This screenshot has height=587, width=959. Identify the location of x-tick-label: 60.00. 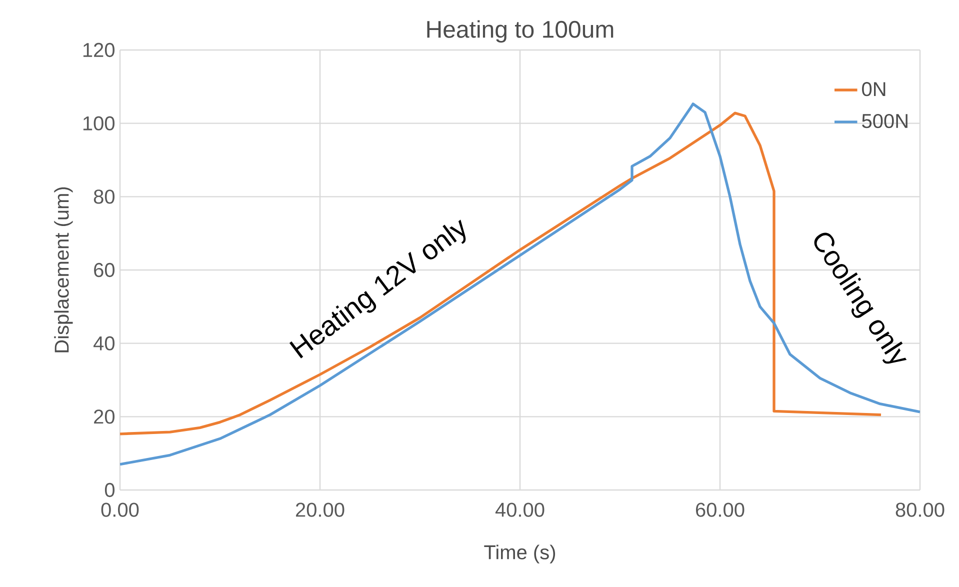
(720, 509).